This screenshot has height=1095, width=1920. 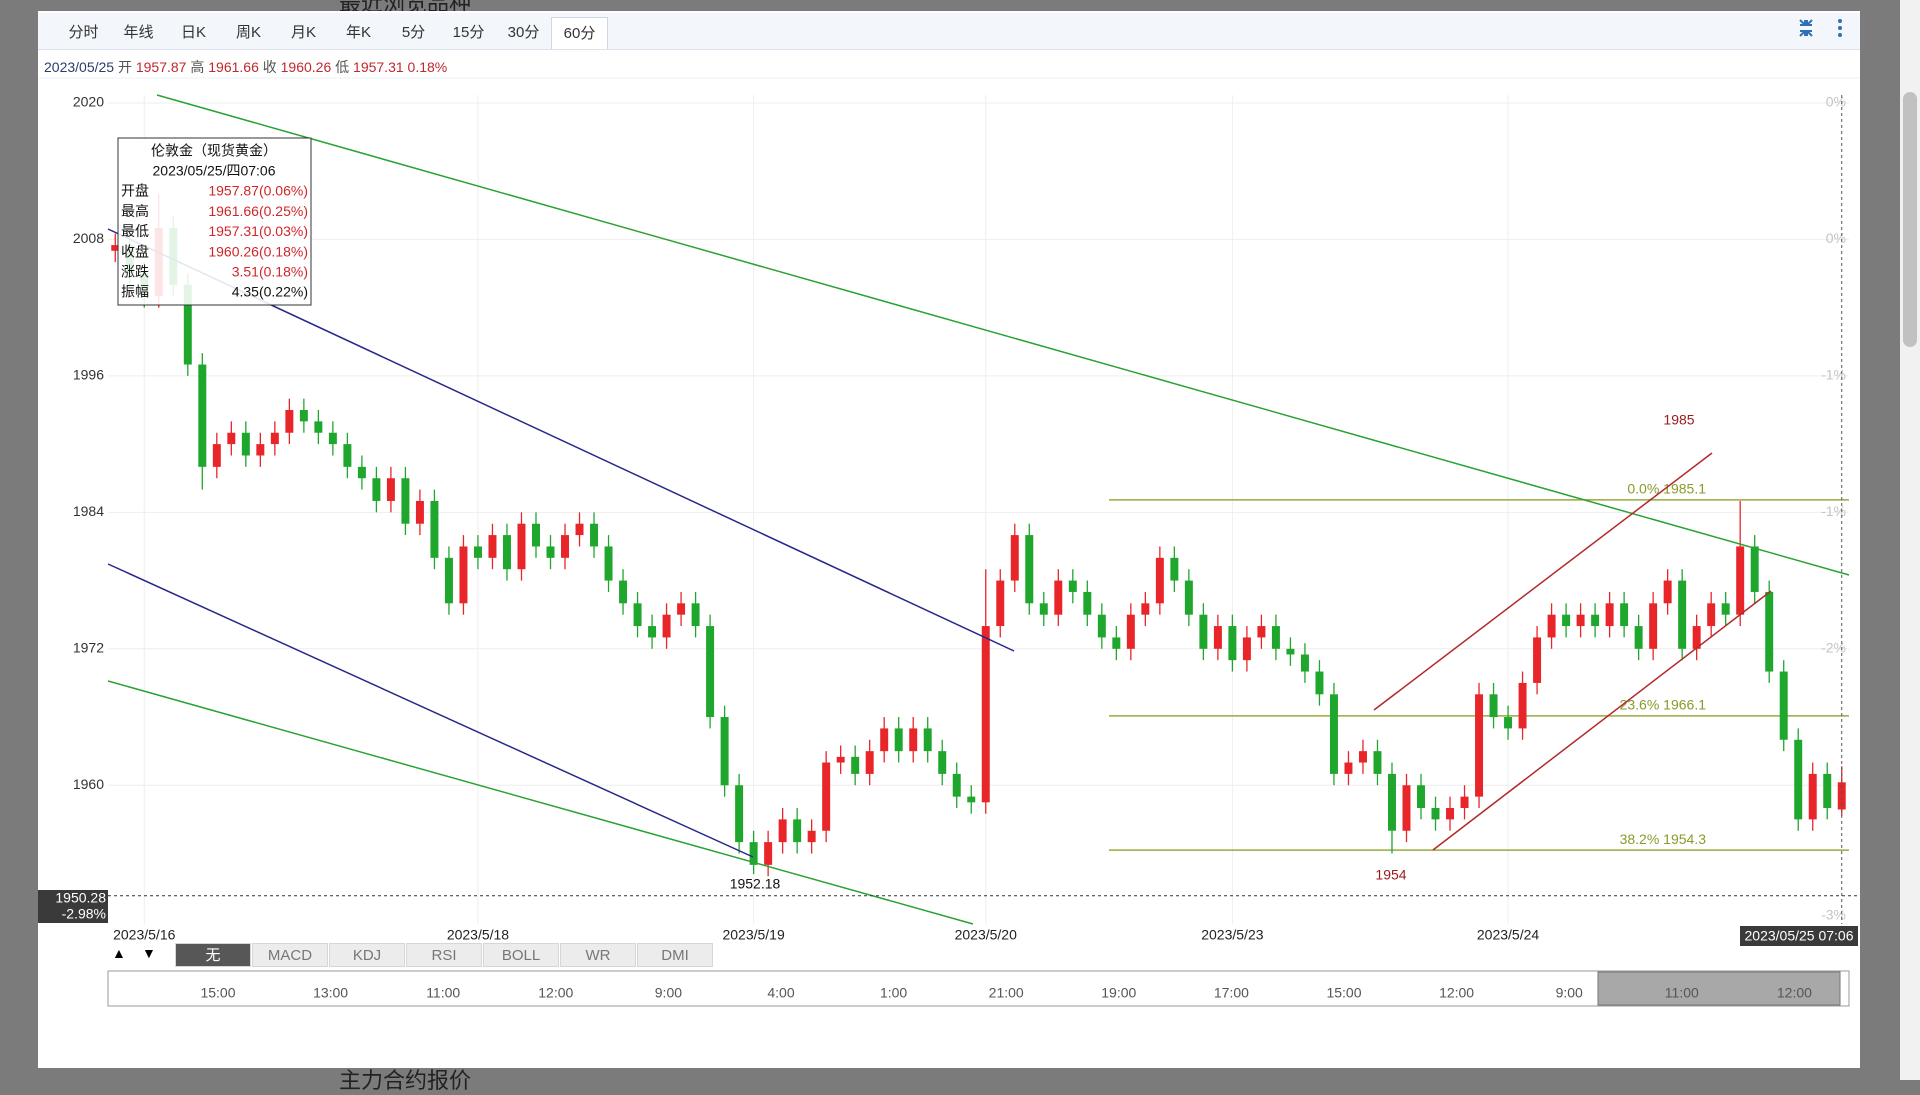 I want to click on period-tab: 月K, so click(x=303, y=32).